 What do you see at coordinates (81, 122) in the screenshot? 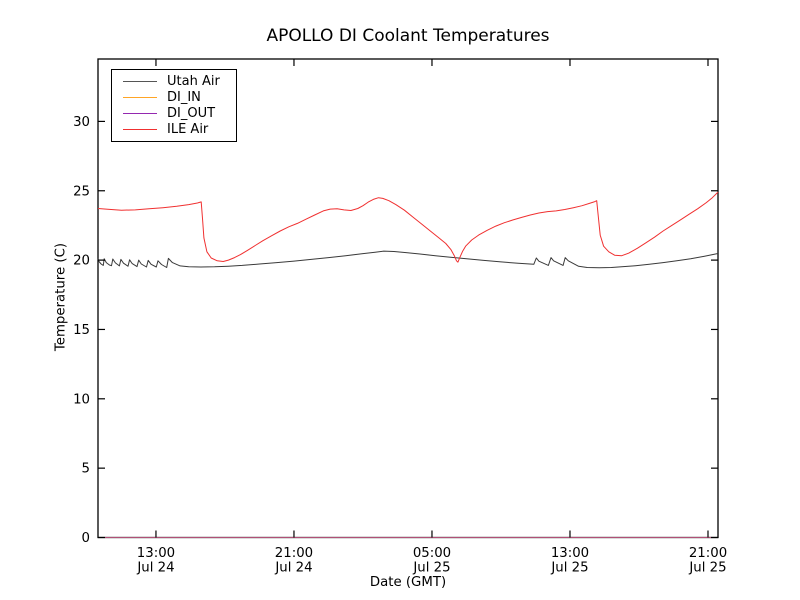
I see `y-tick-label: 30` at bounding box center [81, 122].